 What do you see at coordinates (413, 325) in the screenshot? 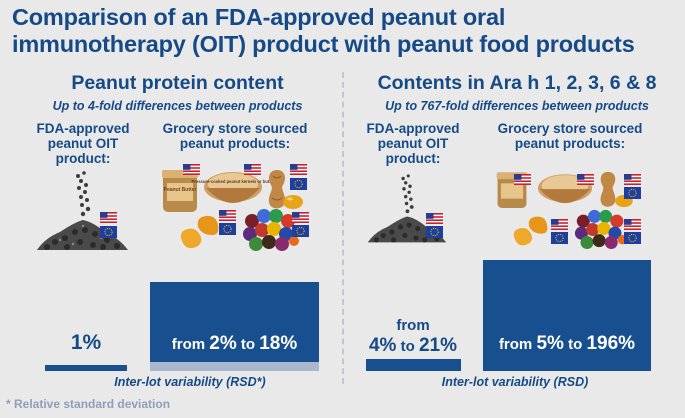
I see `right-oit-from: from` at bounding box center [413, 325].